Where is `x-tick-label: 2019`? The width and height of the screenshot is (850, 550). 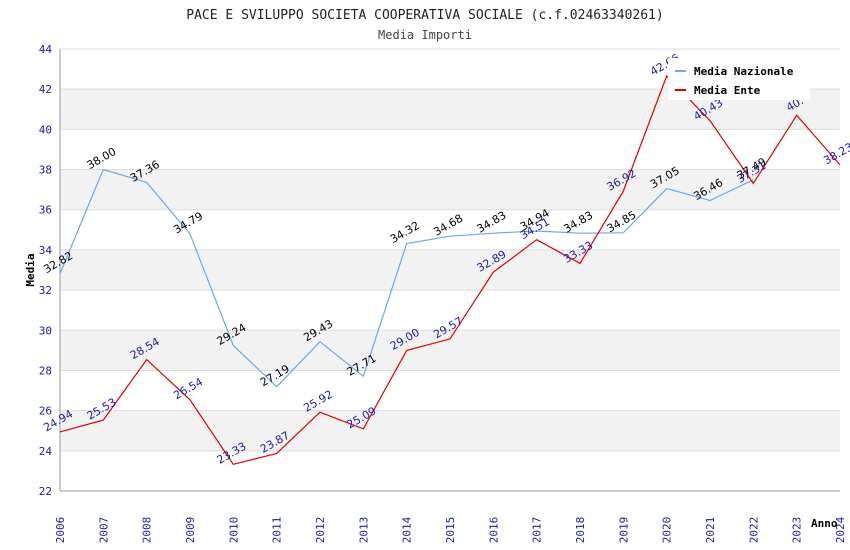 x-tick-label: 2019 is located at coordinates (623, 530).